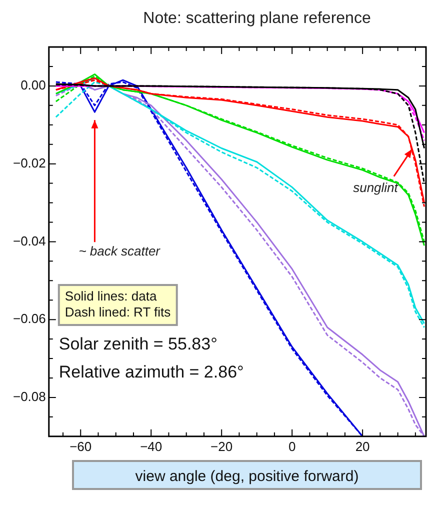 This screenshot has height=512, width=434. I want to click on annotation: Relative azimuth = 2.86°, so click(151, 372).